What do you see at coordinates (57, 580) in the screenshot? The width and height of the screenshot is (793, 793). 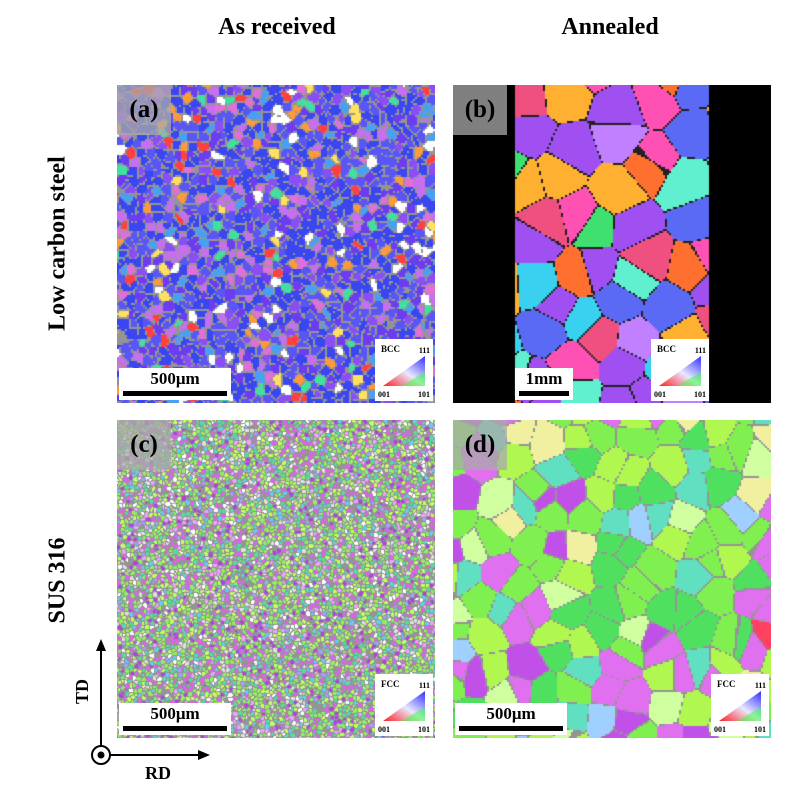 I see `row-title-sus316: SUS 316` at bounding box center [57, 580].